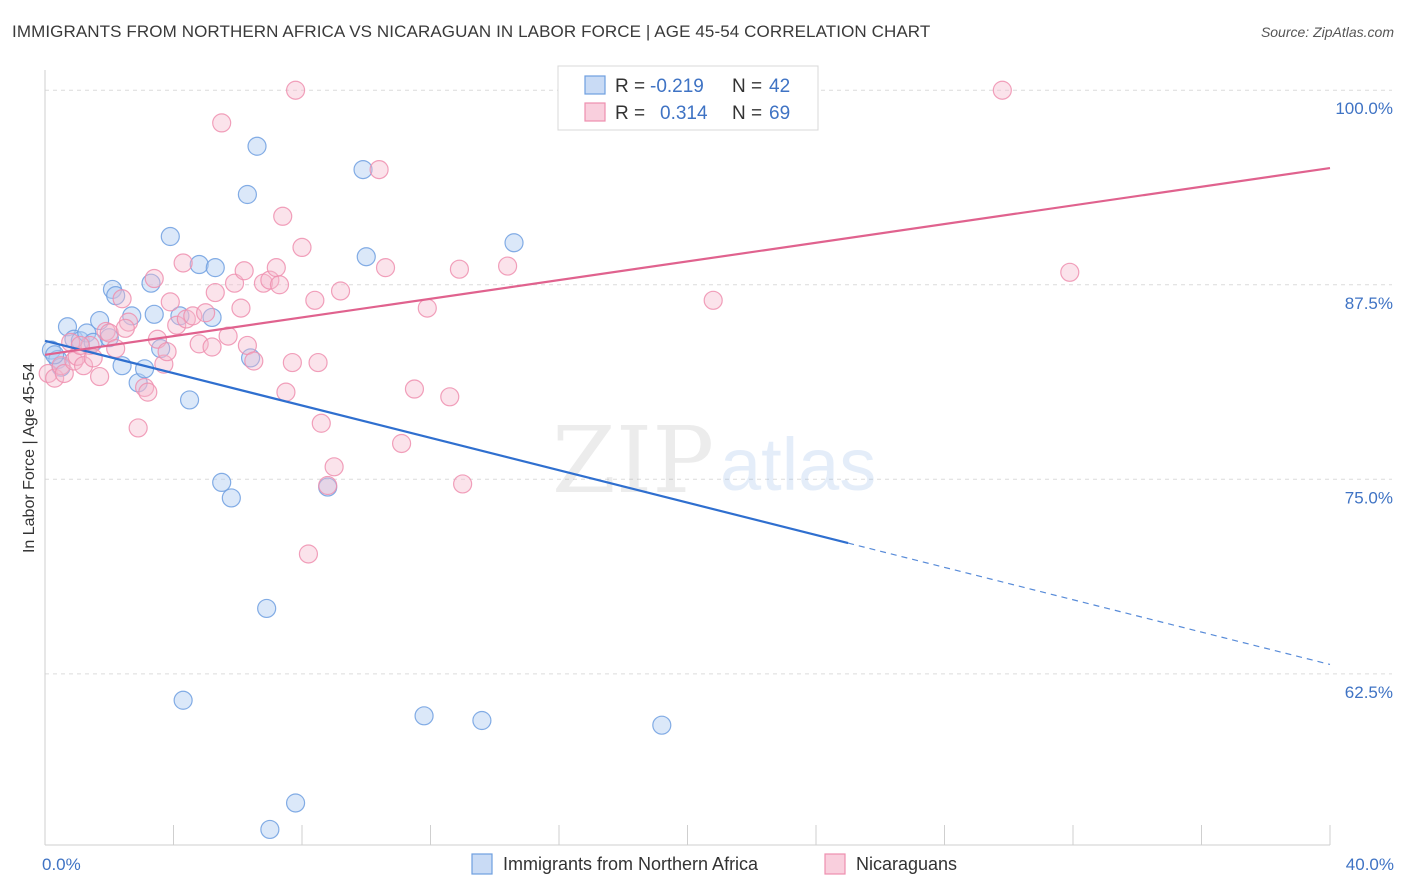 This screenshot has height=892, width=1406. What do you see at coordinates (747, 86) in the screenshot?
I see `legend-n-label-0: N =` at bounding box center [747, 86].